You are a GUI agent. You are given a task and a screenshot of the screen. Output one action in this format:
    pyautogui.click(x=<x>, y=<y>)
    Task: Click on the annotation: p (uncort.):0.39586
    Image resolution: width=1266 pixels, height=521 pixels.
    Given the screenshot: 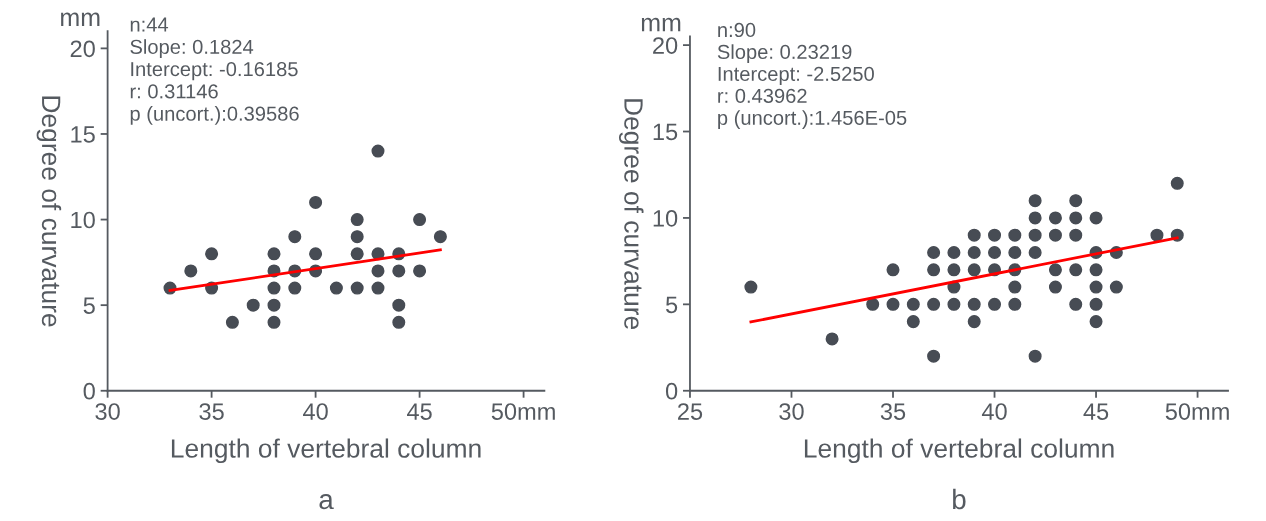 What is the action you would take?
    pyautogui.click(x=214, y=115)
    